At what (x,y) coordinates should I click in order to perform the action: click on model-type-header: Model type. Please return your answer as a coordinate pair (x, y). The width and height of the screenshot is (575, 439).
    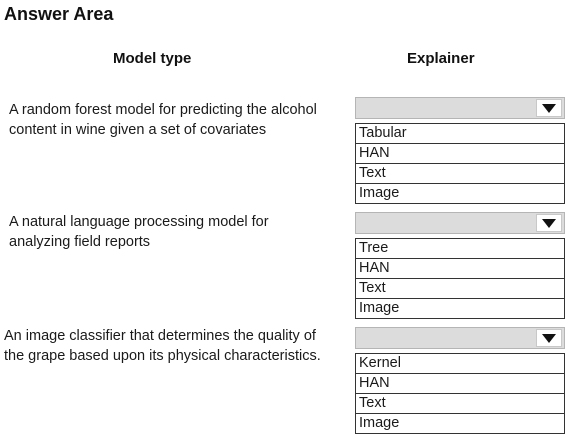
    Looking at the image, I should click on (152, 58).